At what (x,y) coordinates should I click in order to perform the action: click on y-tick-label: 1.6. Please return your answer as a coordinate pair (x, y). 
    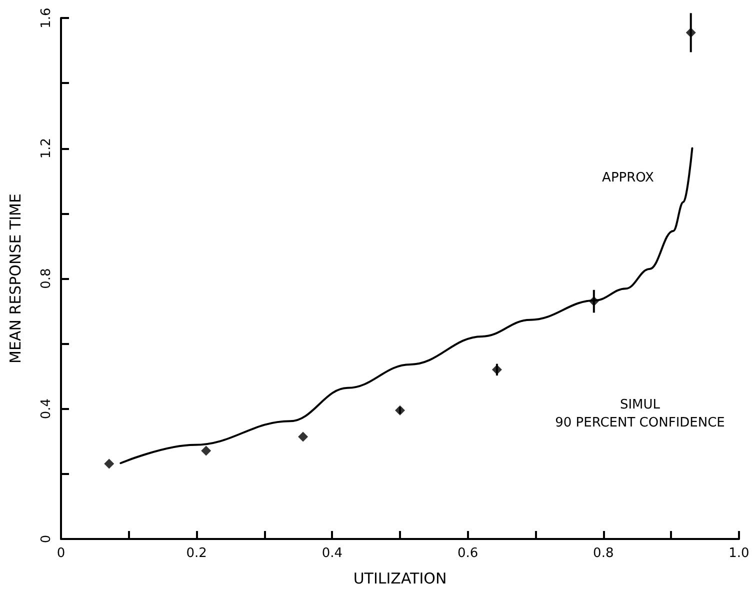
    Looking at the image, I should click on (46, 18).